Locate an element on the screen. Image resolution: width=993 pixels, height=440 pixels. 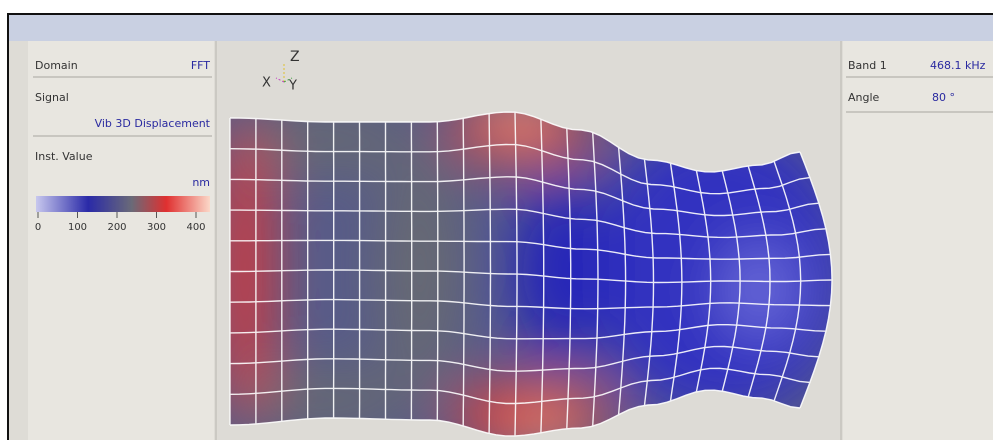
axis-label: X is located at coordinates (266, 83).